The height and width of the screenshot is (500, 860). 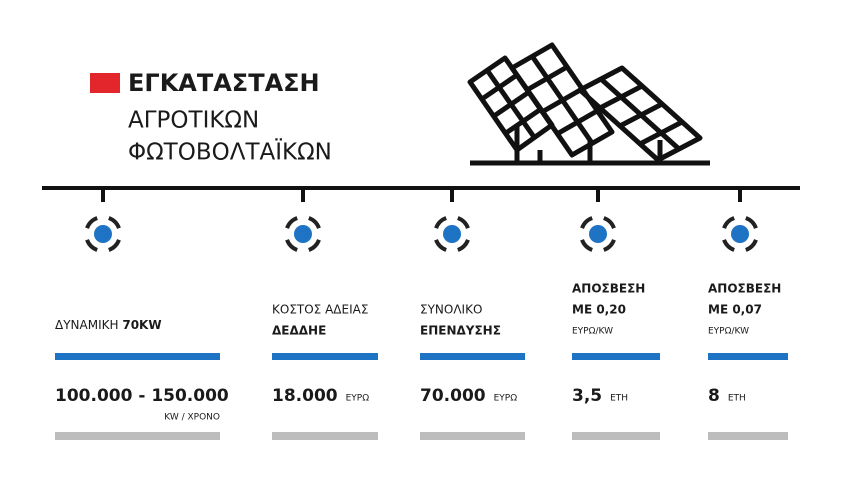 What do you see at coordinates (587, 396) in the screenshot?
I see `column-value: 3,5` at bounding box center [587, 396].